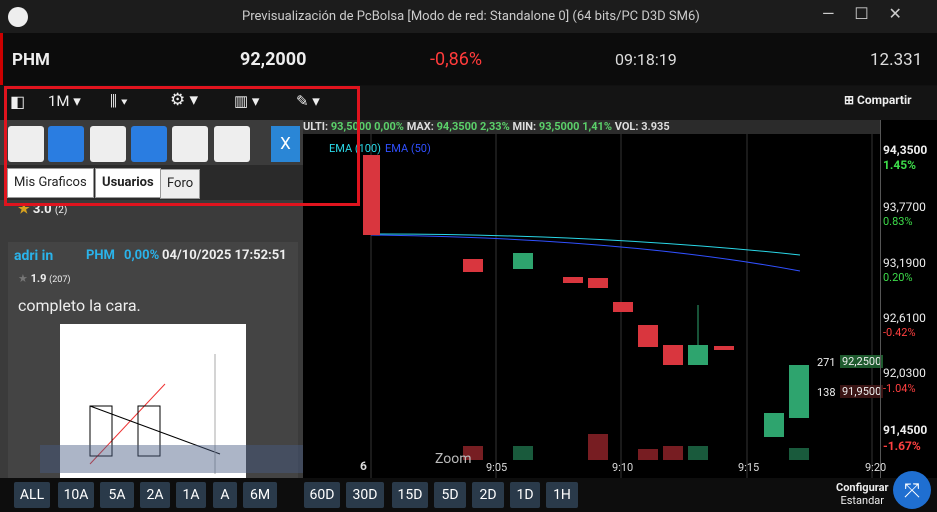 The image size is (937, 512). I want to click on ticker-bar, so click(468, 59).